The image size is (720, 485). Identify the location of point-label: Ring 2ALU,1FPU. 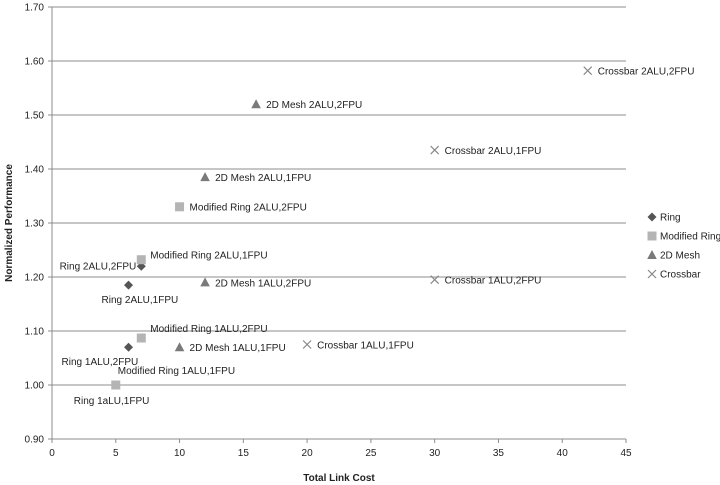
(140, 300).